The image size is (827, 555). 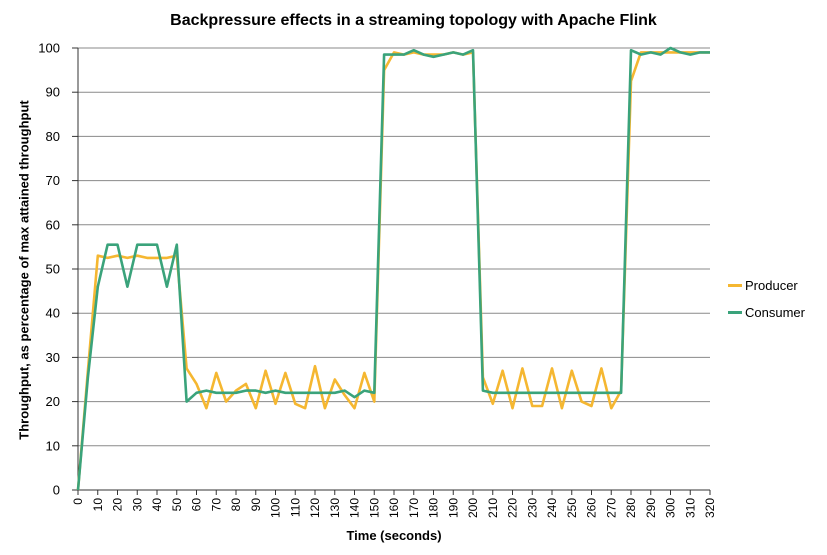 What do you see at coordinates (710, 508) in the screenshot?
I see `x-tick-label: 320` at bounding box center [710, 508].